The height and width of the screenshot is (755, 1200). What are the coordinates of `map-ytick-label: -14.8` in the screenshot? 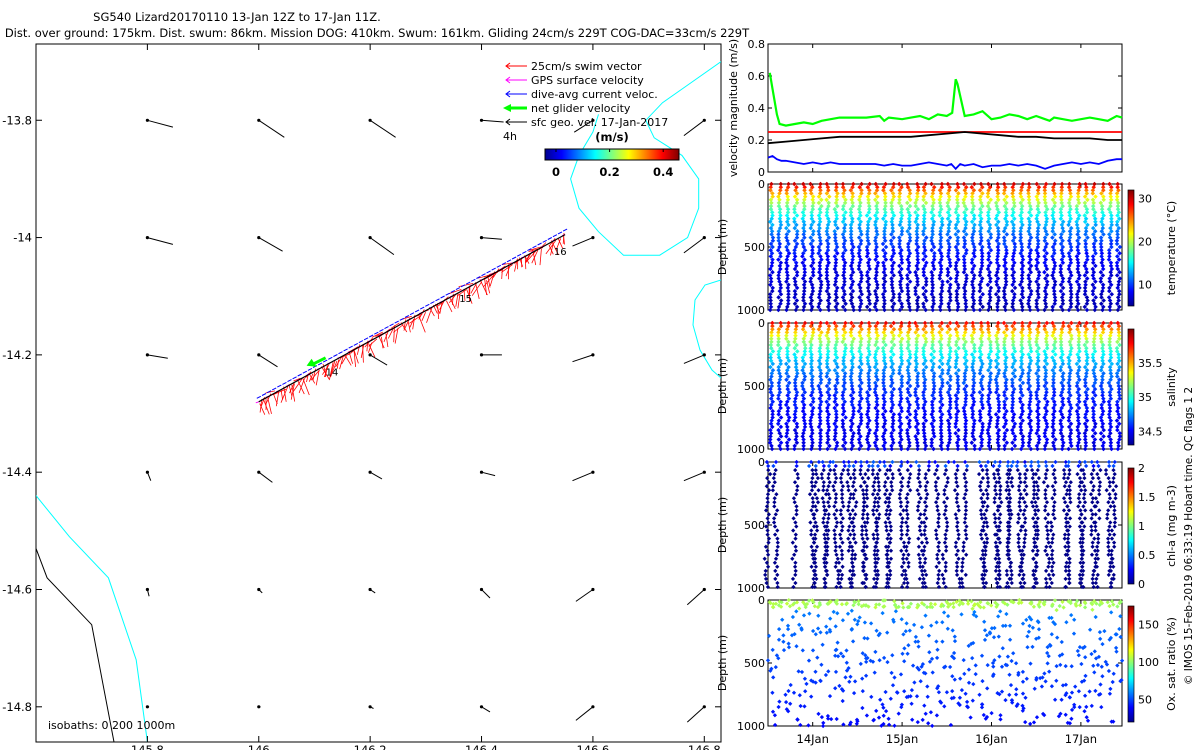 It's located at (17, 707).